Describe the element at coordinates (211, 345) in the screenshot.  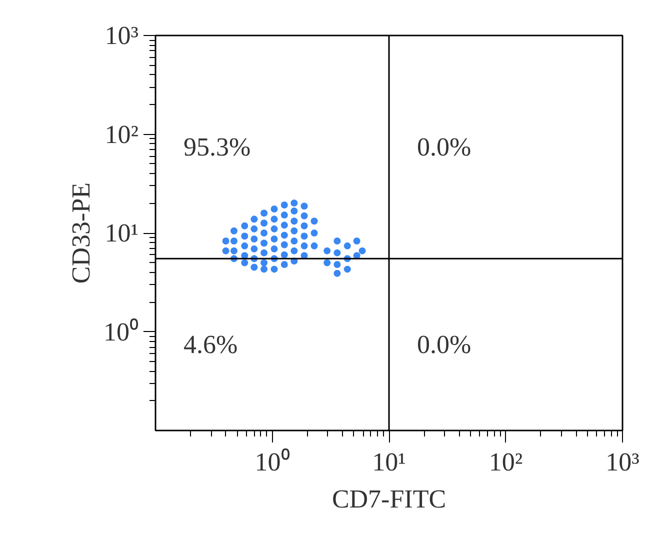
I see `annotation: 4.6%` at that location.